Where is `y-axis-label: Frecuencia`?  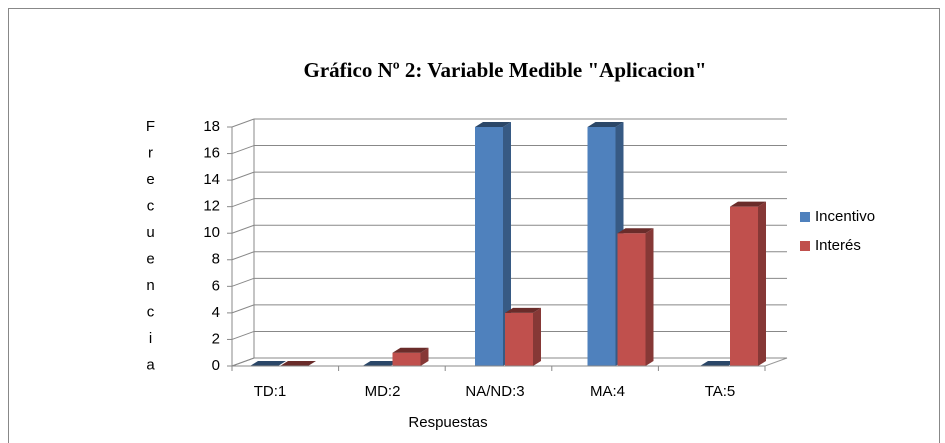
y-axis-label: Frecuencia is located at coordinates (150, 250).